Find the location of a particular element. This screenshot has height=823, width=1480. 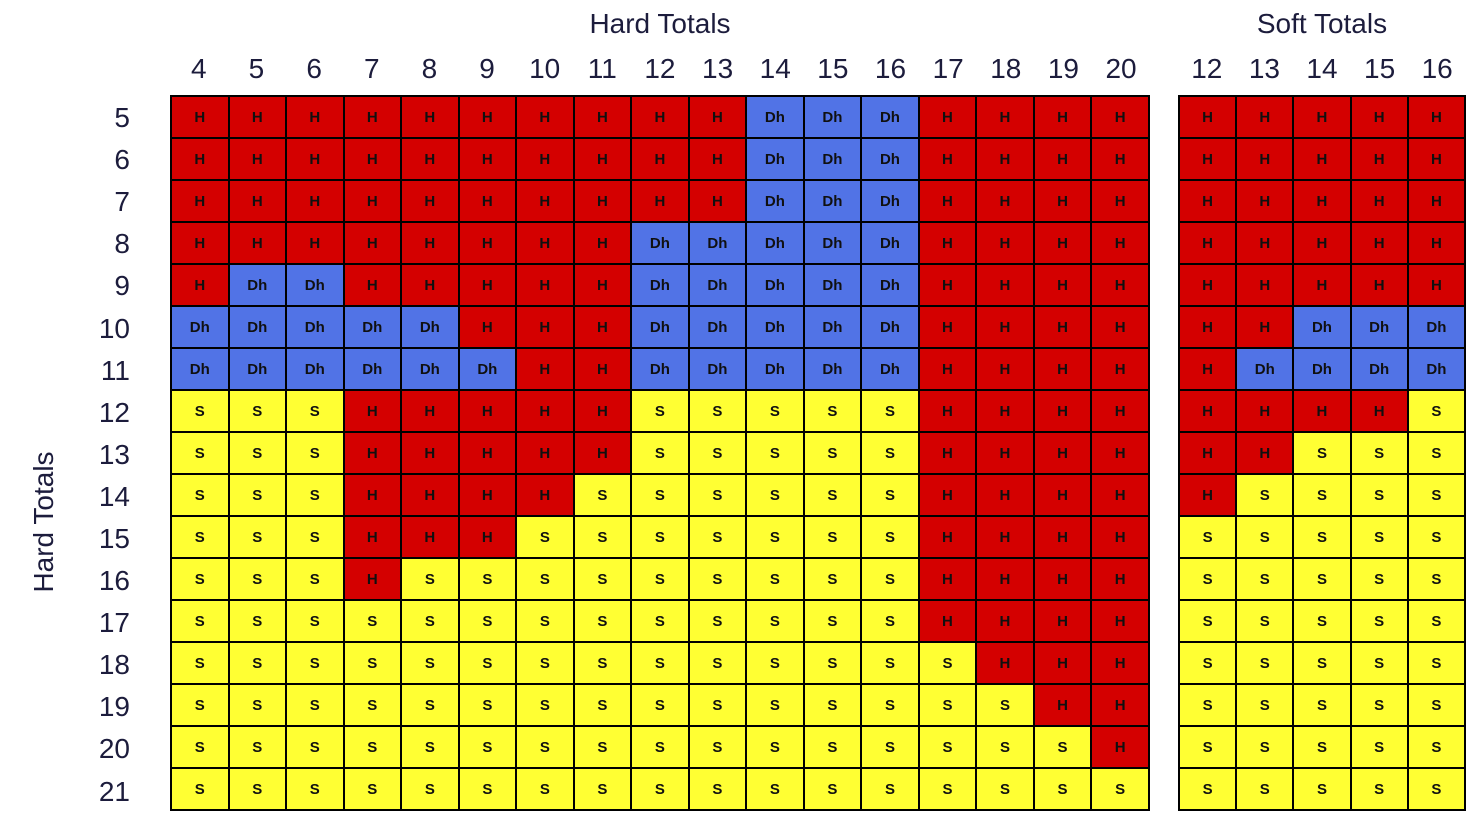

row-label: 6 is located at coordinates (122, 160).